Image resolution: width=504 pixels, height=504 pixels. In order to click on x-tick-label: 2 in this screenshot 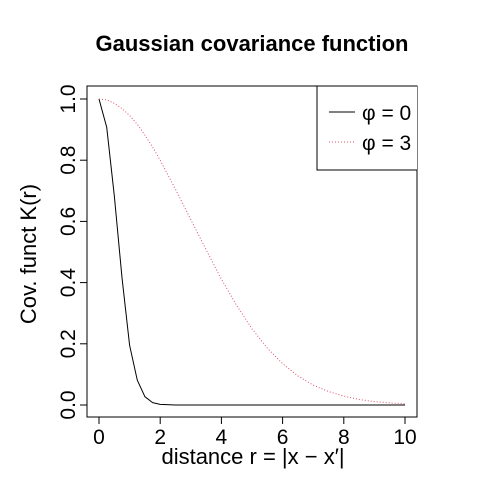, I will do `click(160, 437)`.